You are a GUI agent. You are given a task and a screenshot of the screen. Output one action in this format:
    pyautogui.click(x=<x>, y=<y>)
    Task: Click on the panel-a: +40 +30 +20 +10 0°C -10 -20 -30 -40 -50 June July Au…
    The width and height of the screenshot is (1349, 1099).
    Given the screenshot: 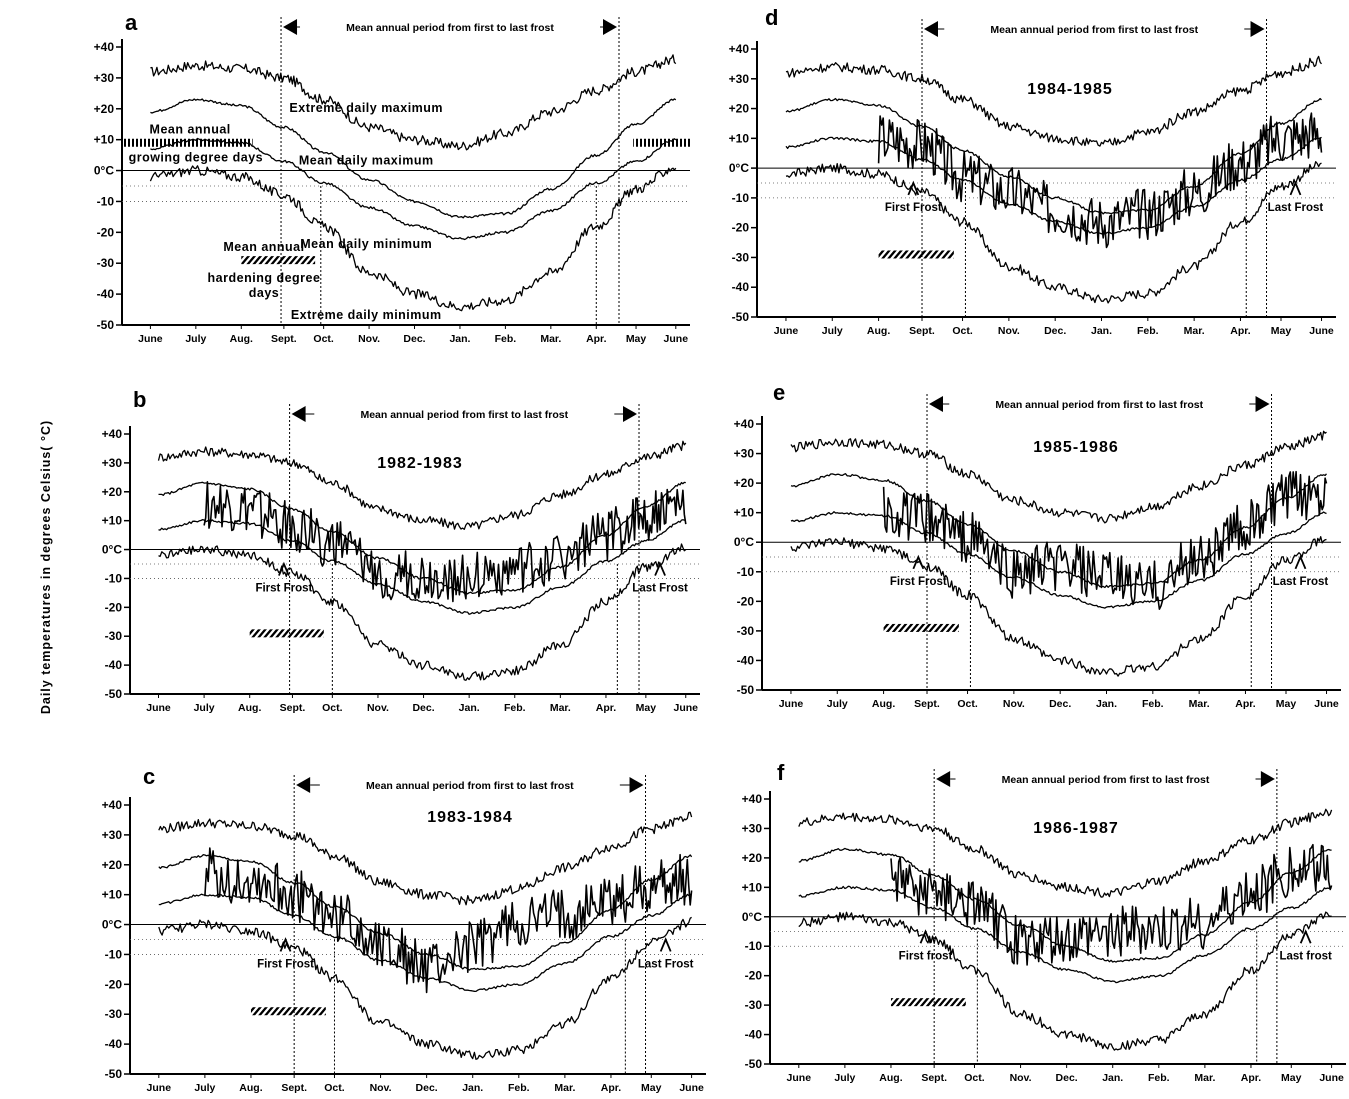 What is the action you would take?
    pyautogui.click(x=392, y=177)
    